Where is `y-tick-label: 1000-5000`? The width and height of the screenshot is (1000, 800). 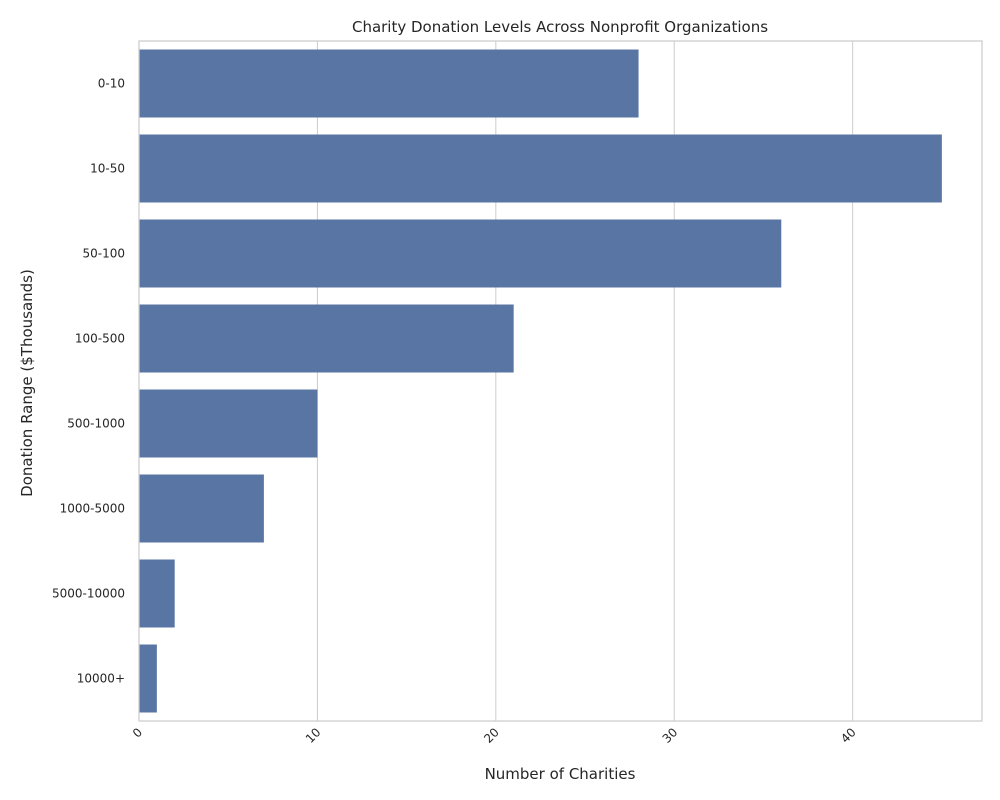
y-tick-label: 1000-5000 is located at coordinates (92, 509).